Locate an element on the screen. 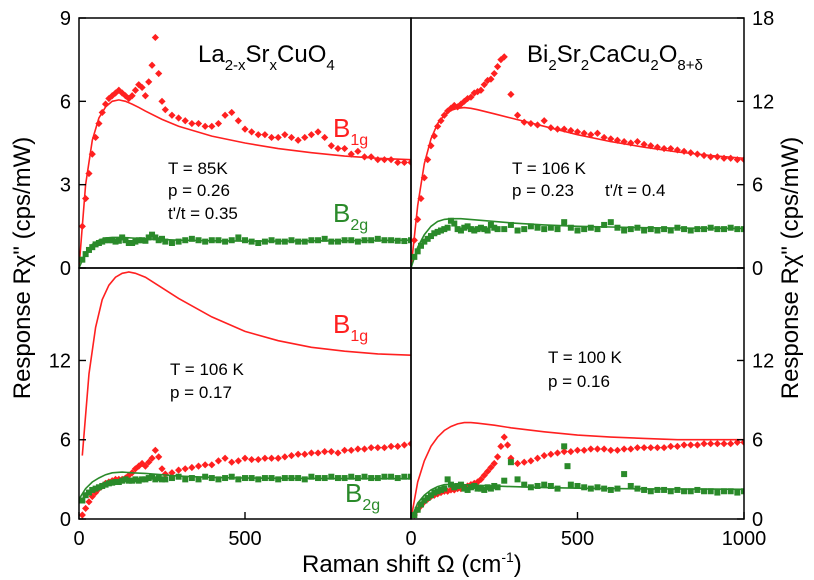 This screenshot has height=580, width=814. compound-right: Bi2Sr2CaCu2O8+δ is located at coordinates (615, 57).